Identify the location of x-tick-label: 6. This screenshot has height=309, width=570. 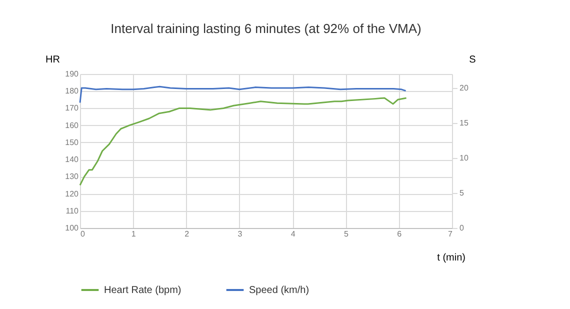
(399, 234).